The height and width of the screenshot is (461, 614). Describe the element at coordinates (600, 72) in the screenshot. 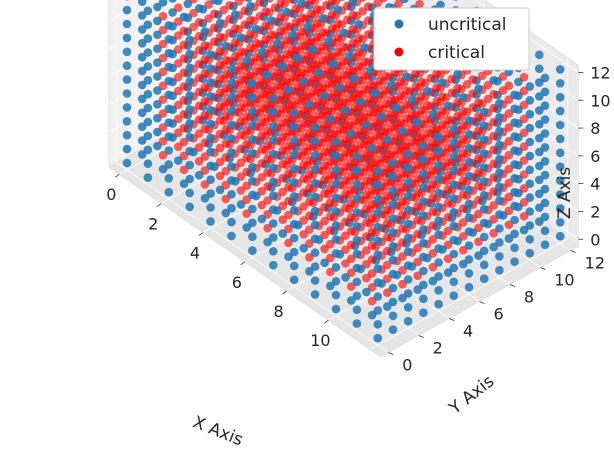

I see `z-tick-label: 12` at that location.